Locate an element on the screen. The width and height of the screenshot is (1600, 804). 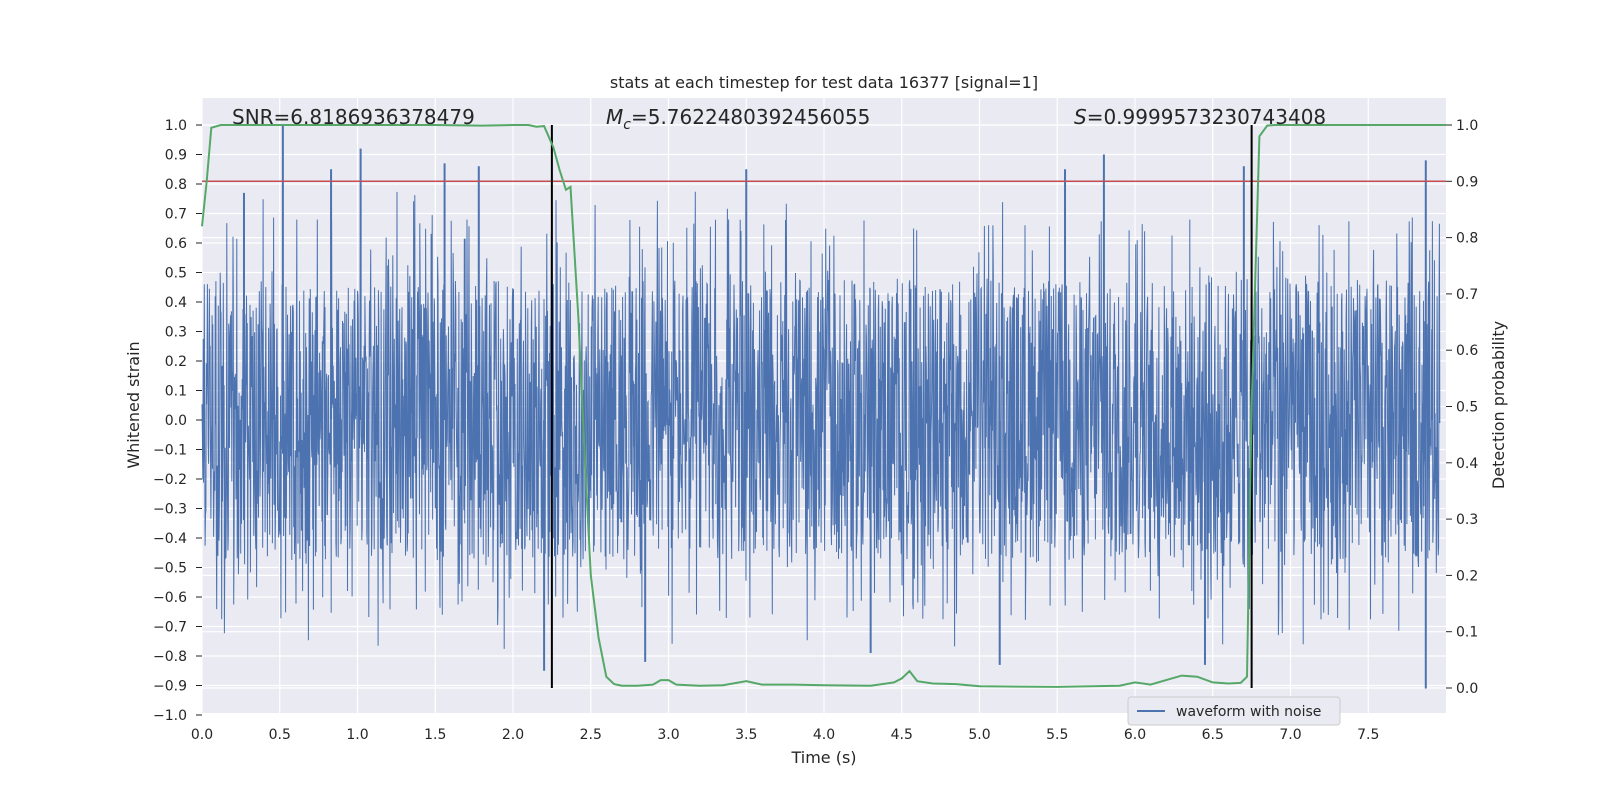
legend-box is located at coordinates (1234, 711).